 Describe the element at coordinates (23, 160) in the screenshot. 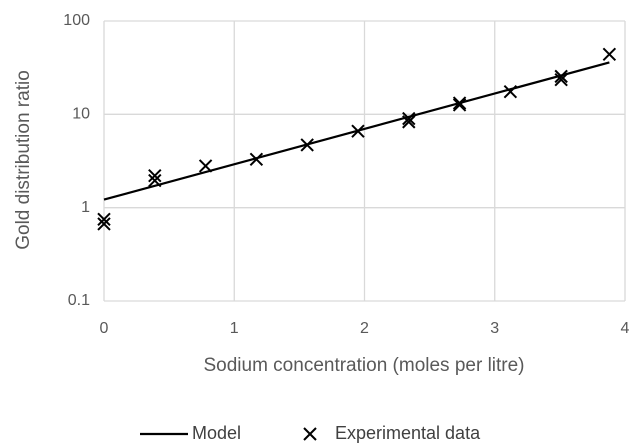

I see `y-axis-title: Gold distribution ratio` at that location.